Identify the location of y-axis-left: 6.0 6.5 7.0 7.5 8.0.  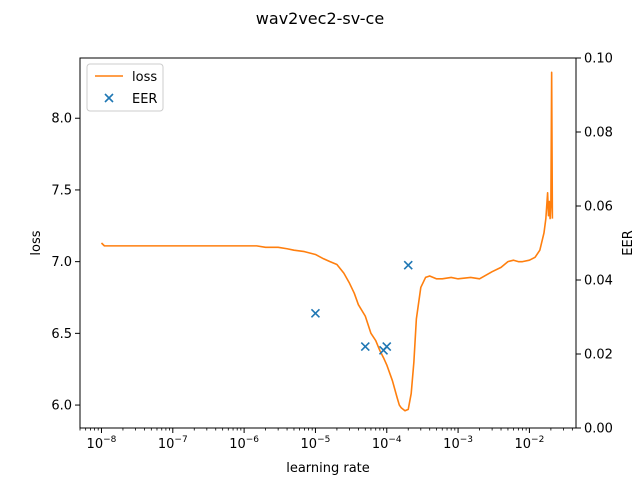
(65, 263).